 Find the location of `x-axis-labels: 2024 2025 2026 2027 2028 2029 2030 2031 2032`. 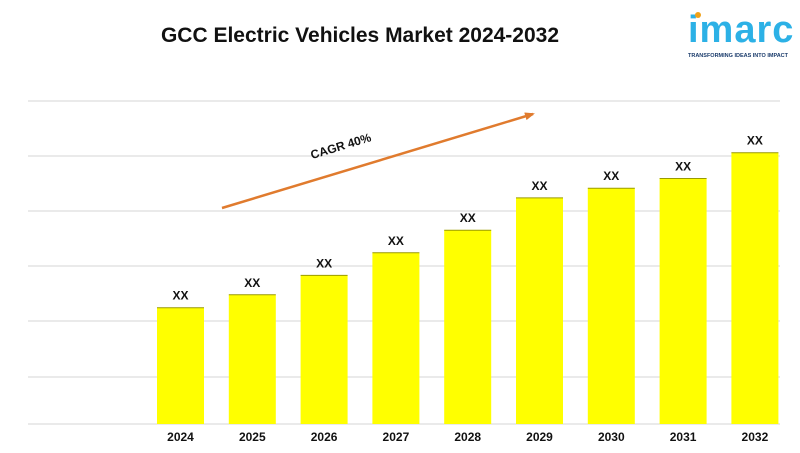

x-axis-labels: 2024 2025 2026 2027 2028 2029 2030 2031 2032 is located at coordinates (467, 437).